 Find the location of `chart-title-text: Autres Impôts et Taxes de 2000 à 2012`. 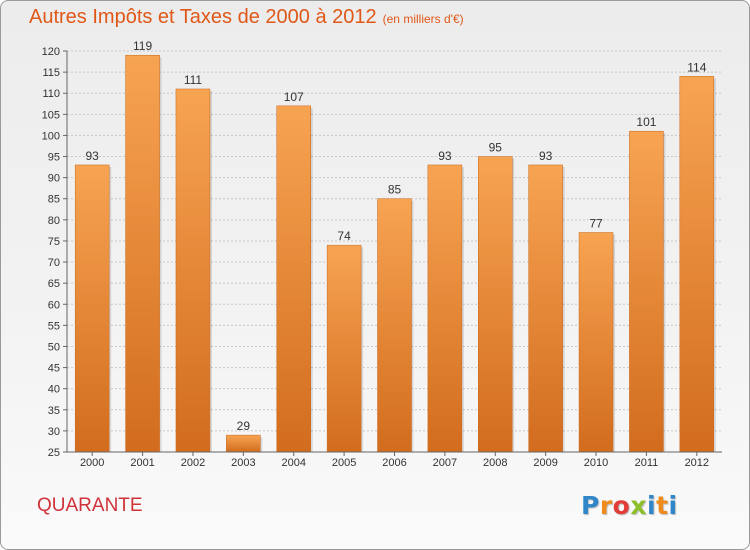

chart-title-text: Autres Impôts et Taxes de 2000 à 2012 is located at coordinates (203, 17).